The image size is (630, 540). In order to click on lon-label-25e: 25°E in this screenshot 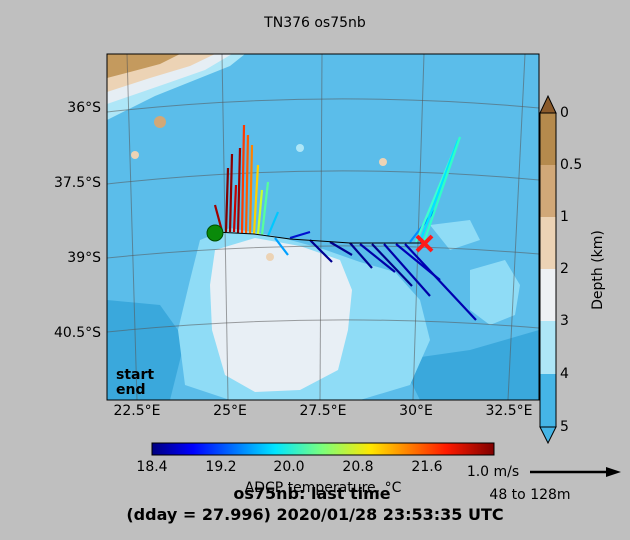, I will do `click(230, 411)`.